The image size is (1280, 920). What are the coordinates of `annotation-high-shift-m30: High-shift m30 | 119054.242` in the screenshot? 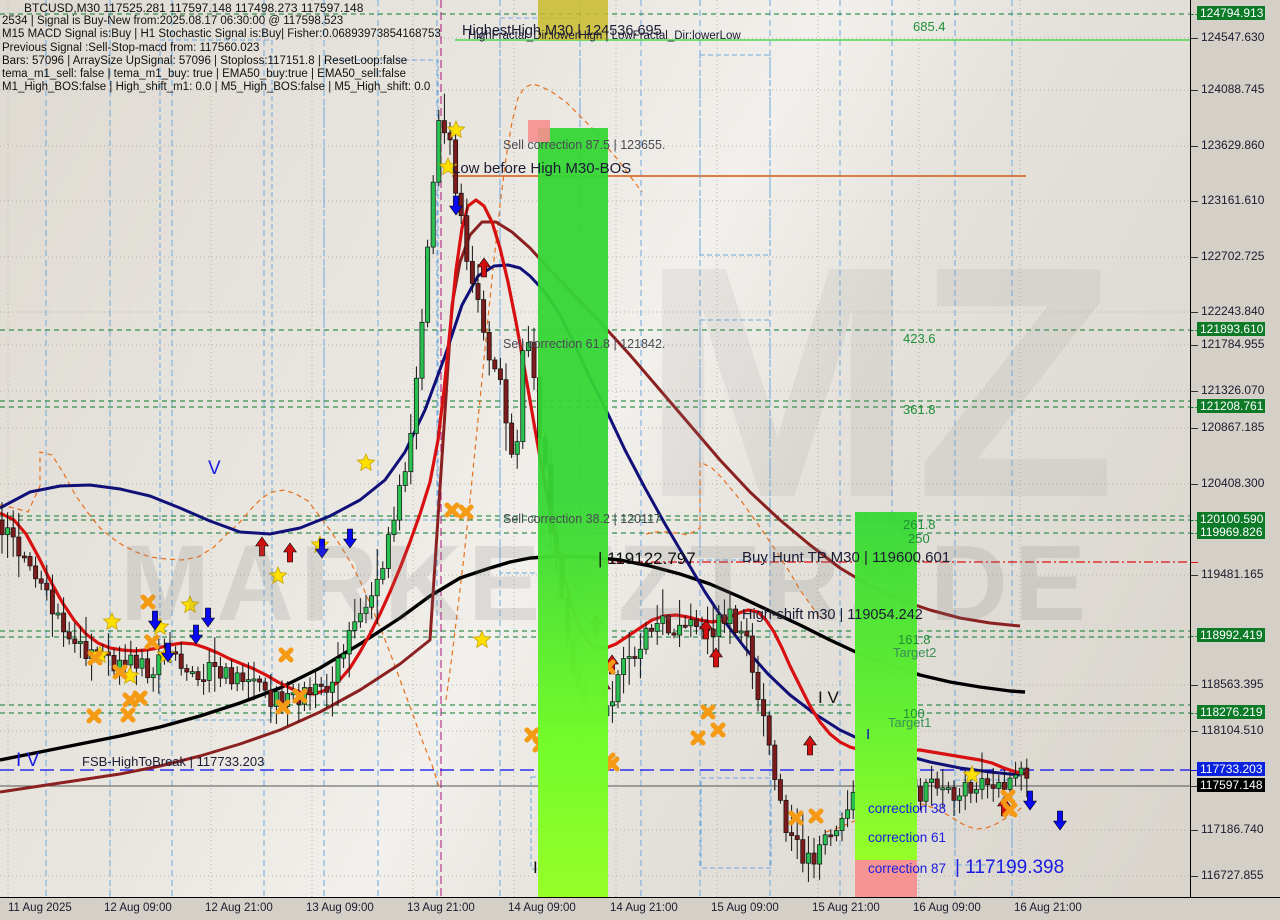 It's located at (832, 615).